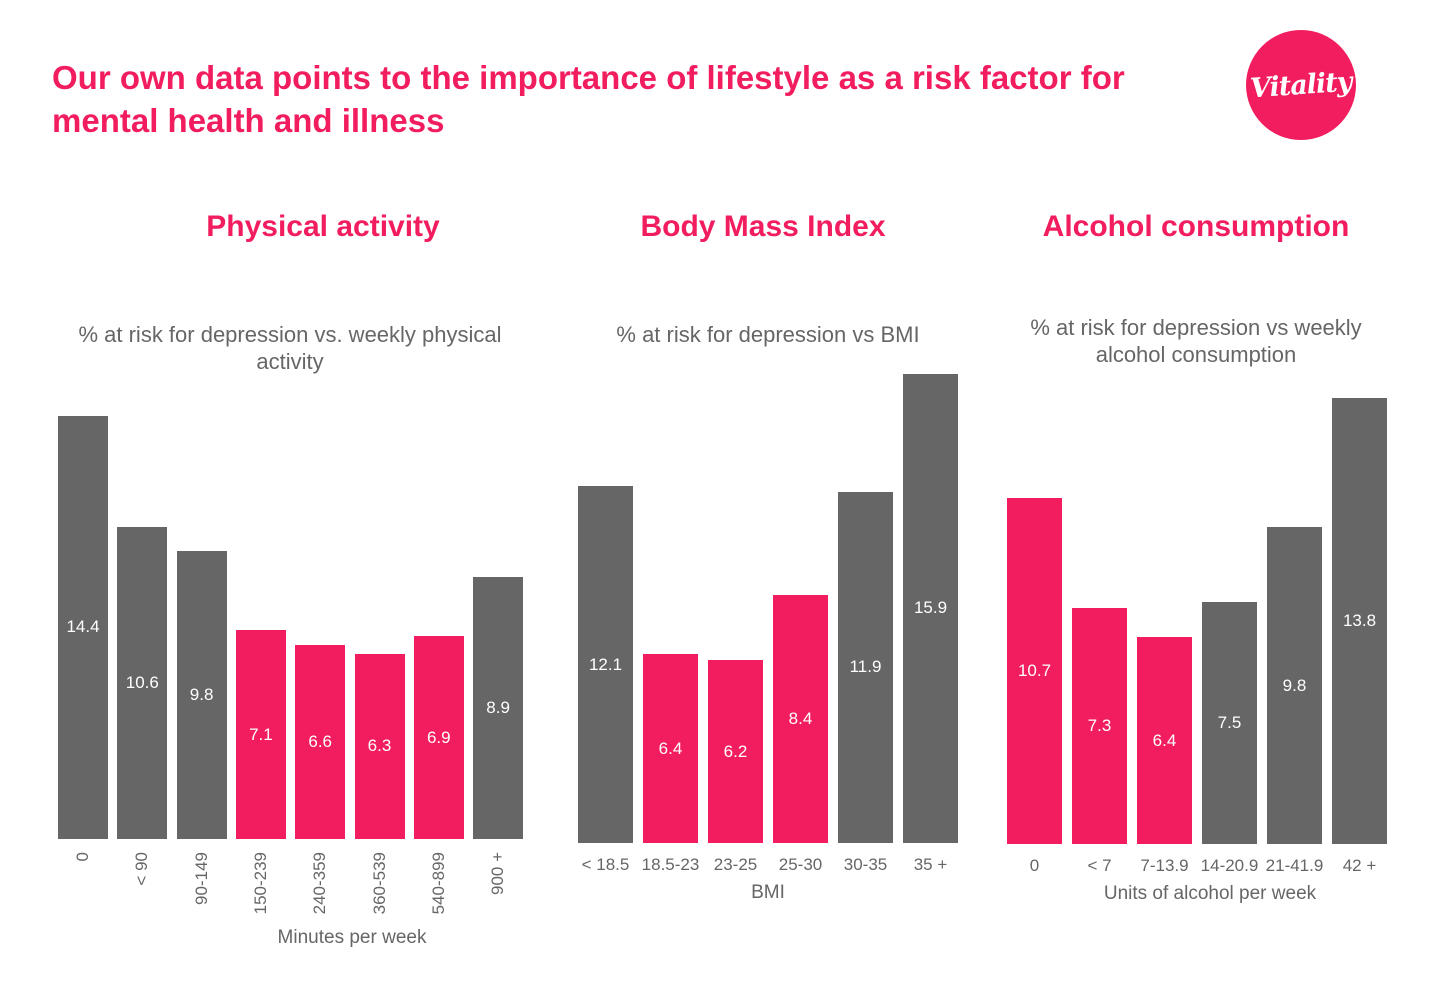 The image size is (1431, 993). Describe the element at coordinates (438, 883) in the screenshot. I see `x-tick-label: 540-899` at that location.